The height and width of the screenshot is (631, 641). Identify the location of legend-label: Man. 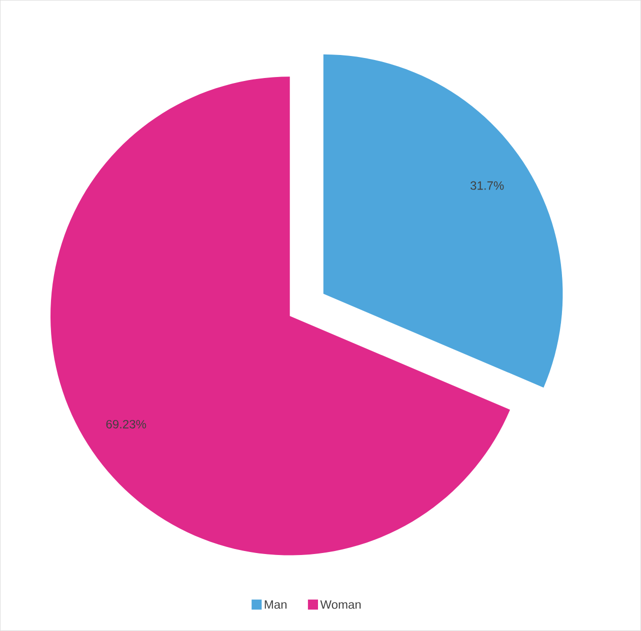
(275, 604).